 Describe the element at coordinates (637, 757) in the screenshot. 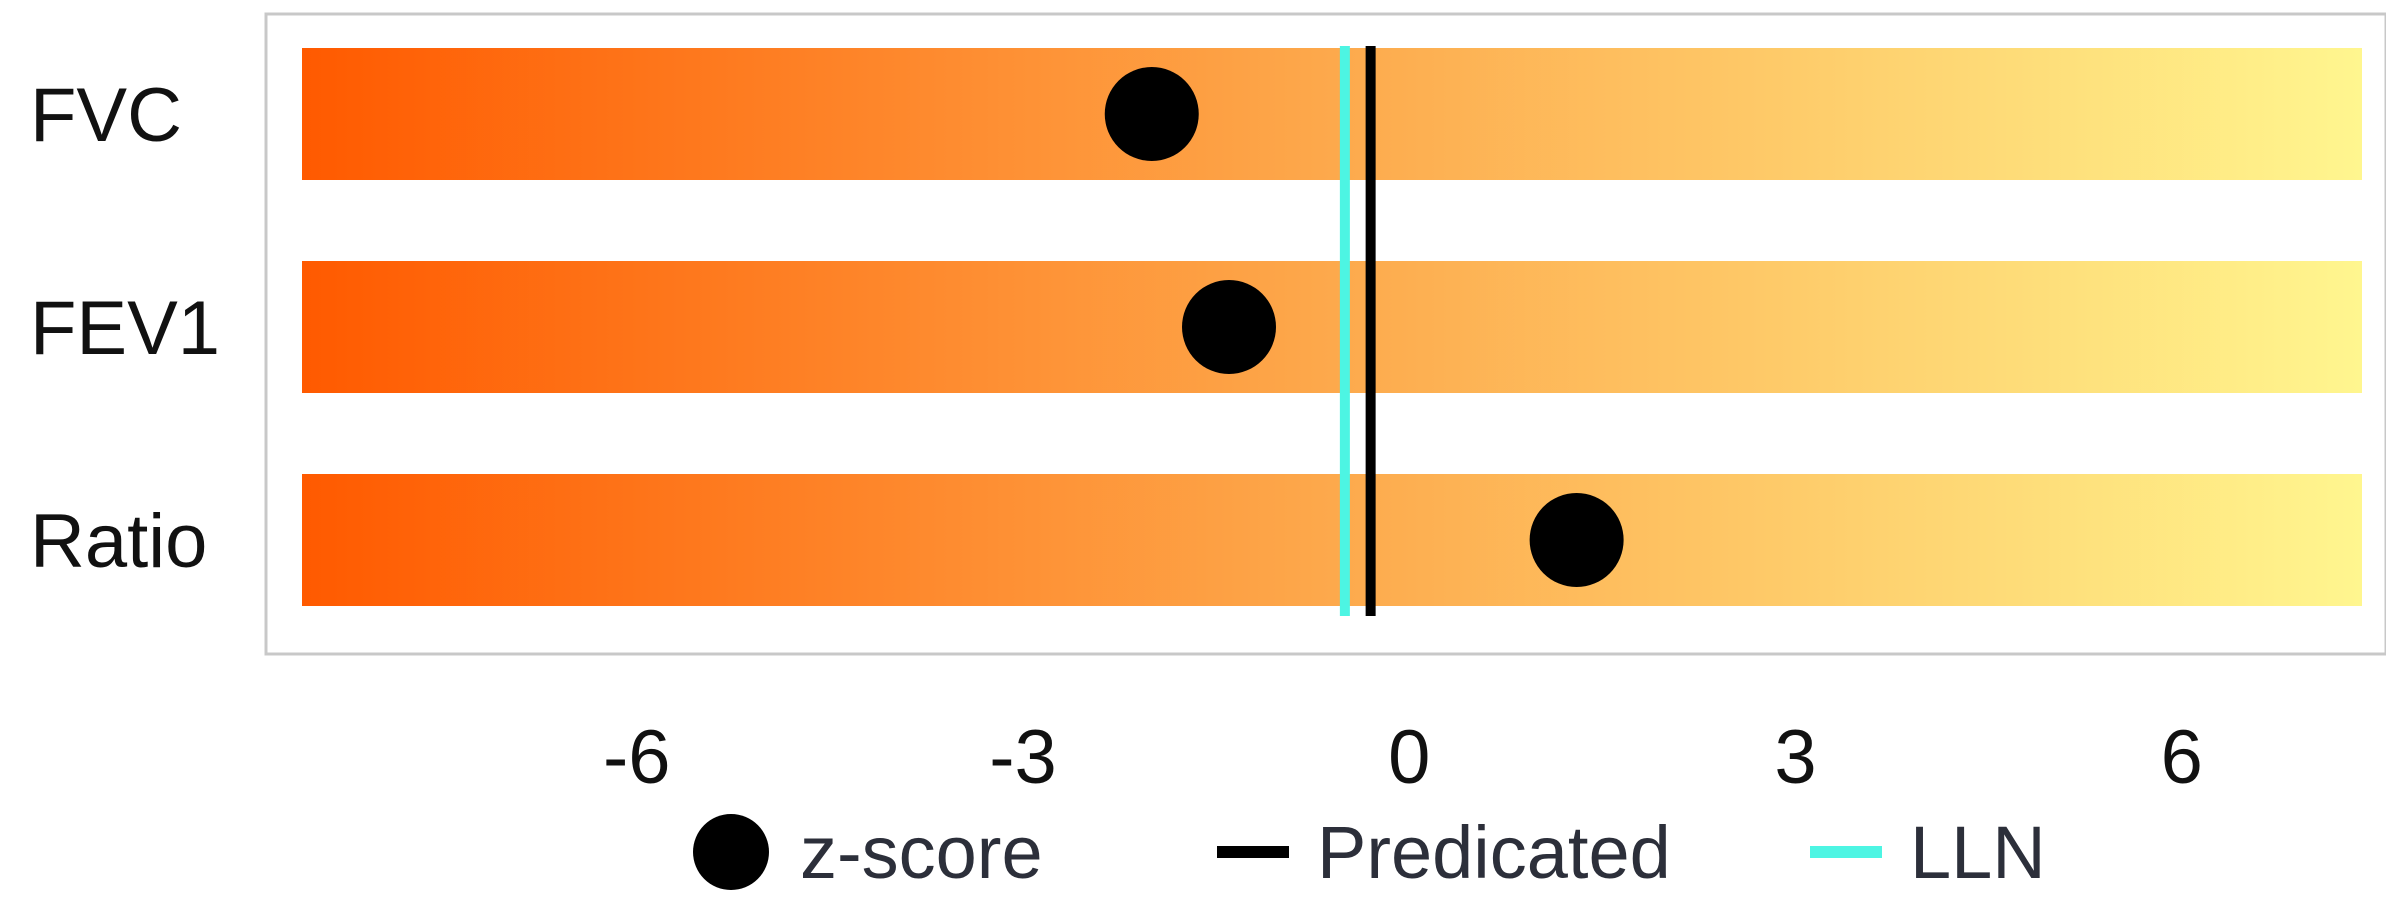

I see `x-tick-6: -6` at that location.